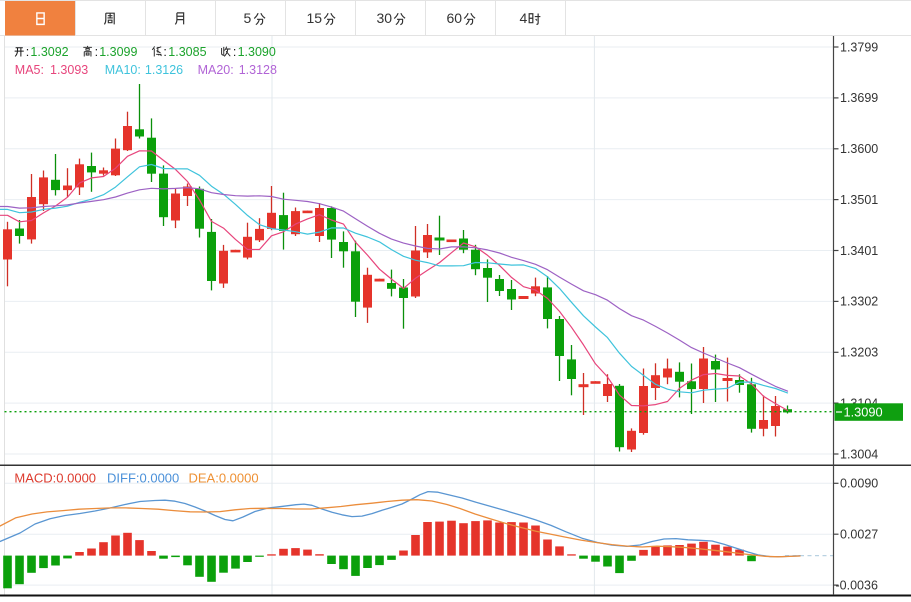 Image resolution: width=911 pixels, height=602 pixels. Describe the element at coordinates (859, 302) in the screenshot. I see `svg-text: 1.3302` at that location.